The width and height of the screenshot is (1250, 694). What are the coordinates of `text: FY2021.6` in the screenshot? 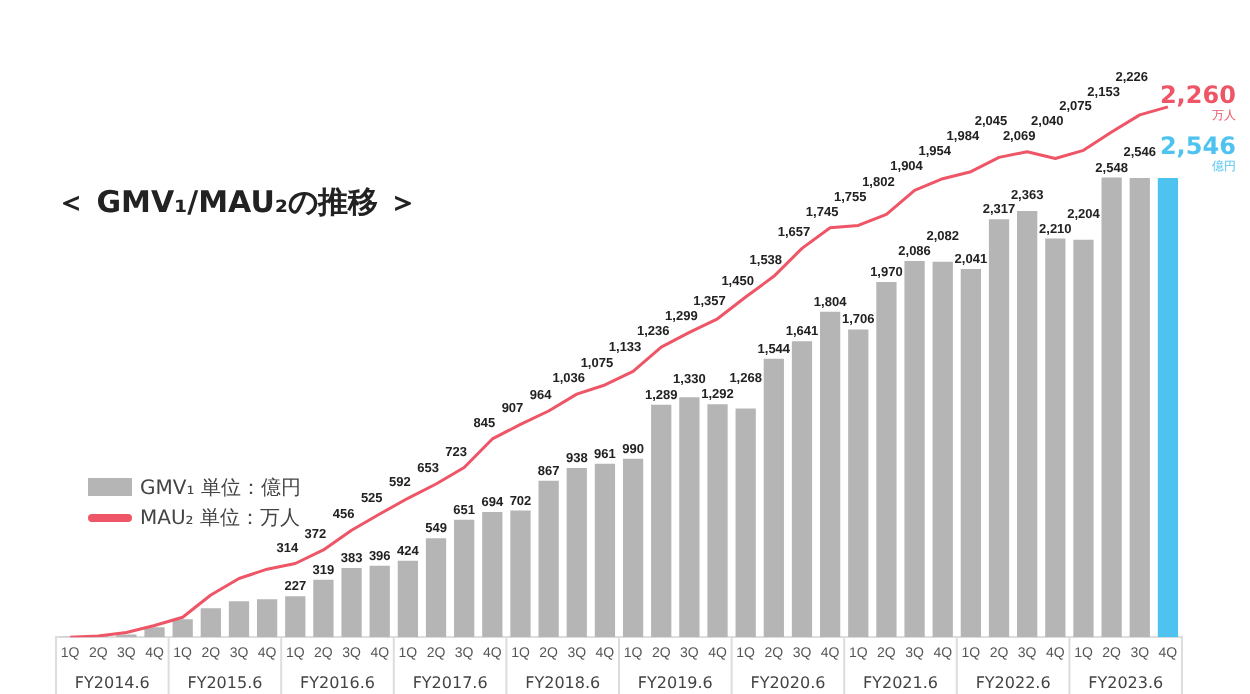 It's located at (900, 683).